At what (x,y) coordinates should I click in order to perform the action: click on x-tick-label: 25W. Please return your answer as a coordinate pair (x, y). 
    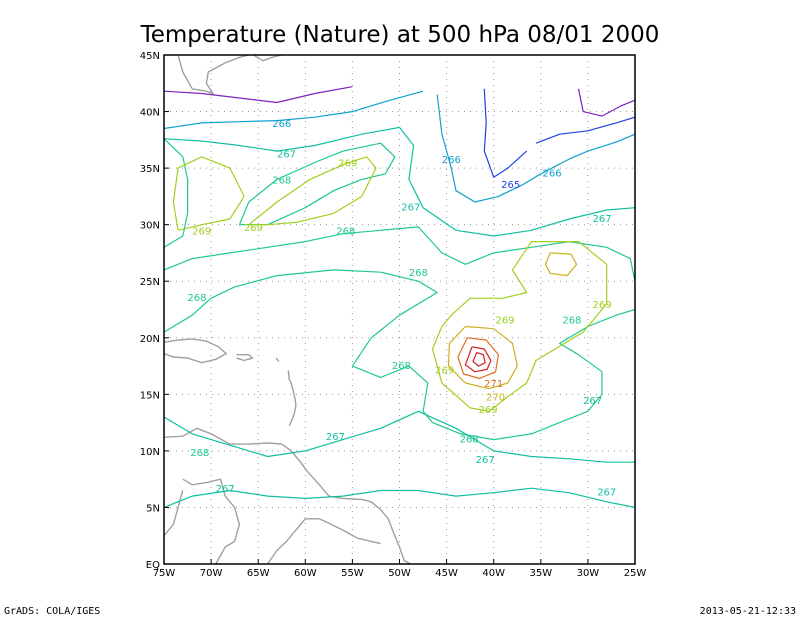
    Looking at the image, I should click on (635, 573).